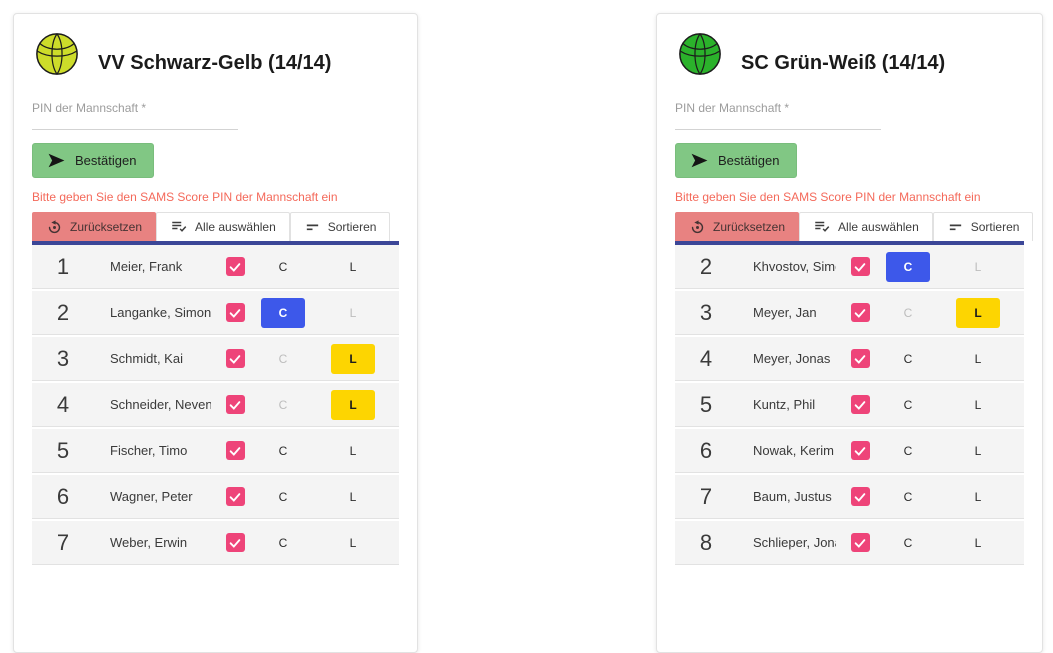  Describe the element at coordinates (995, 227) in the screenshot. I see `sort-label: Sortieren` at that location.